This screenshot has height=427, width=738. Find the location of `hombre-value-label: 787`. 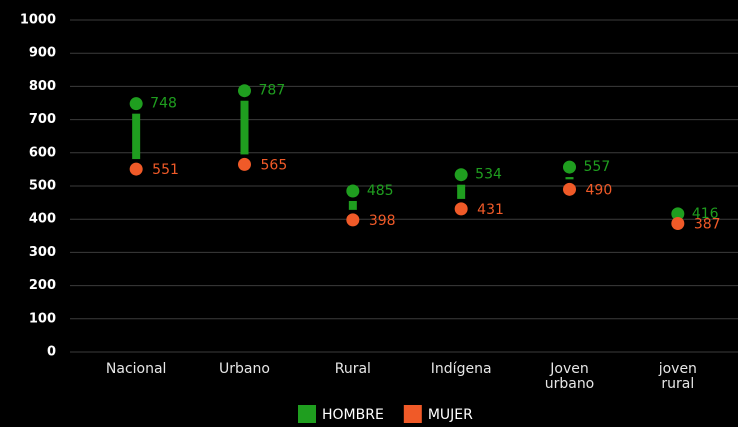

hombre-value-label: 787 is located at coordinates (272, 91).